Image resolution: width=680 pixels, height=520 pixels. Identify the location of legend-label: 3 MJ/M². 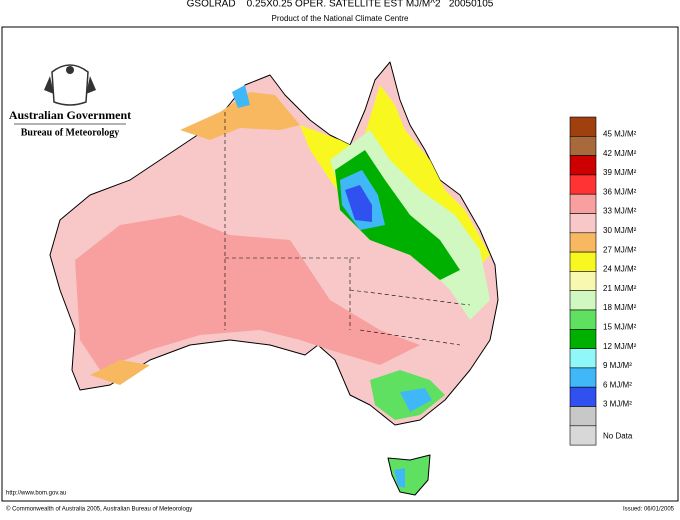
(617, 404).